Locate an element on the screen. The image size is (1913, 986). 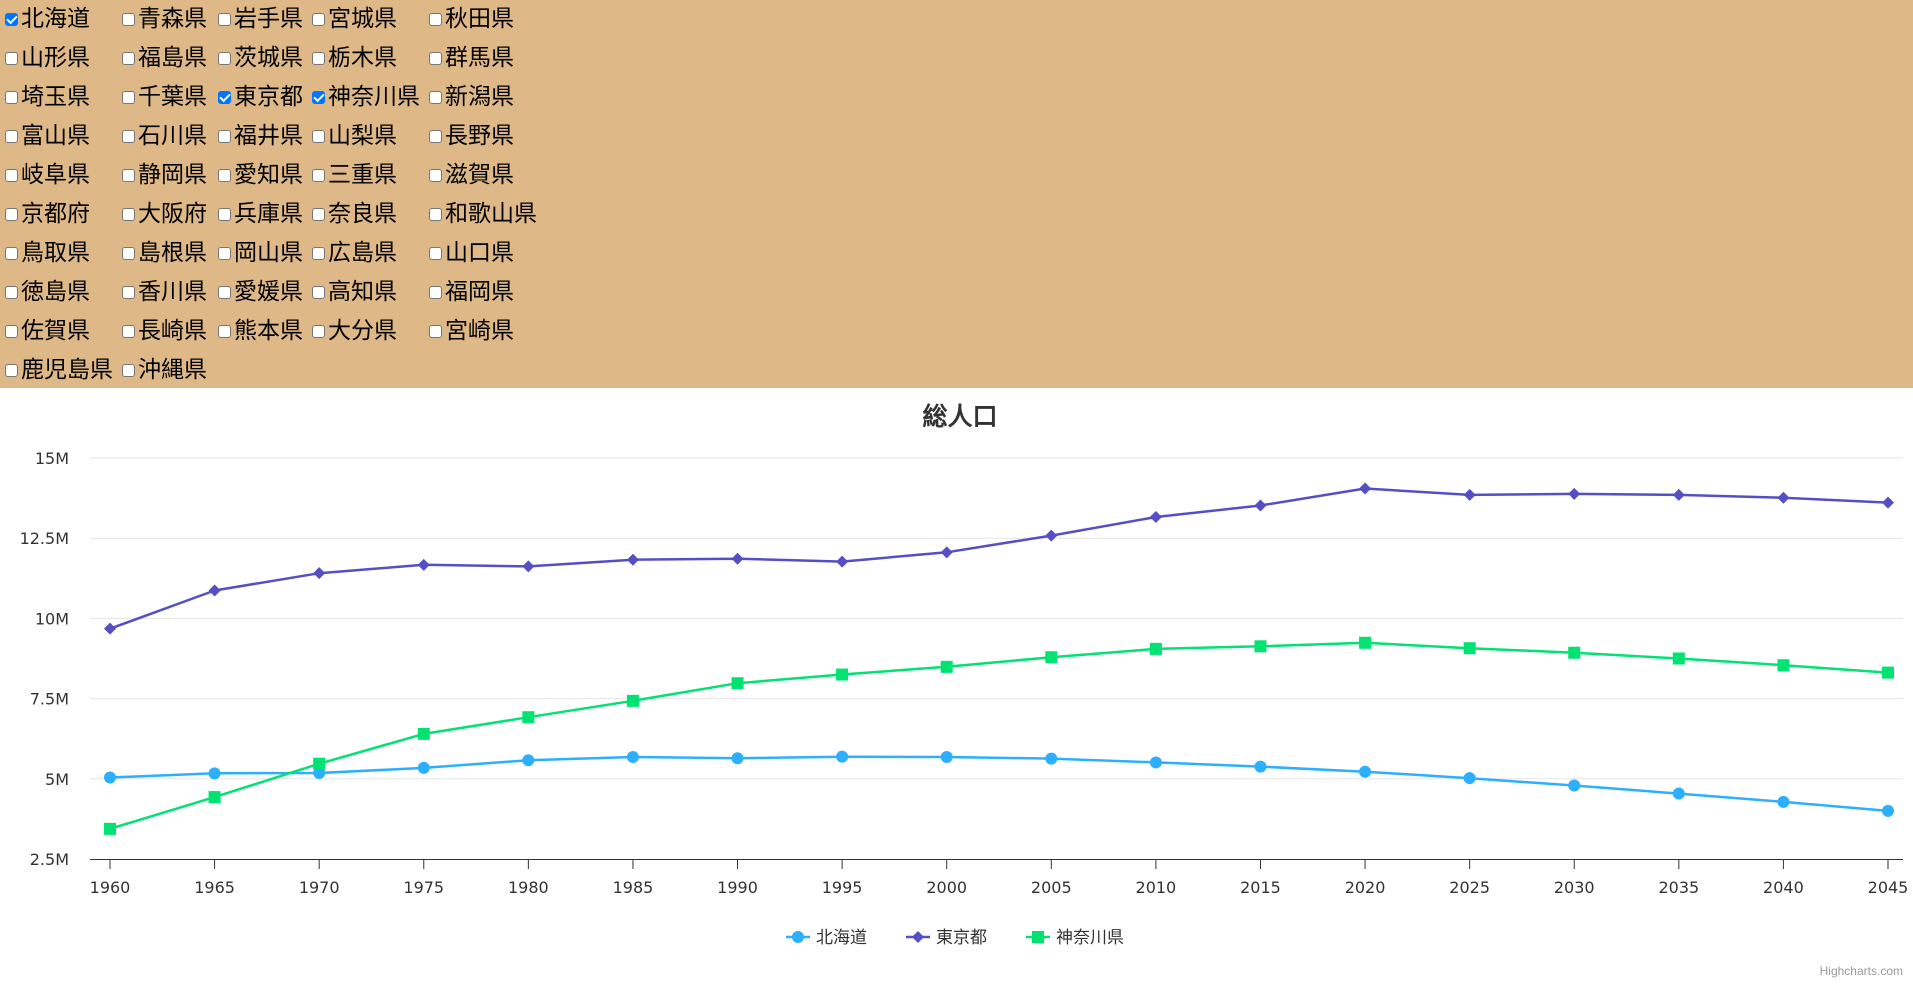
prefecture-option: 三重県 is located at coordinates (352, 175).